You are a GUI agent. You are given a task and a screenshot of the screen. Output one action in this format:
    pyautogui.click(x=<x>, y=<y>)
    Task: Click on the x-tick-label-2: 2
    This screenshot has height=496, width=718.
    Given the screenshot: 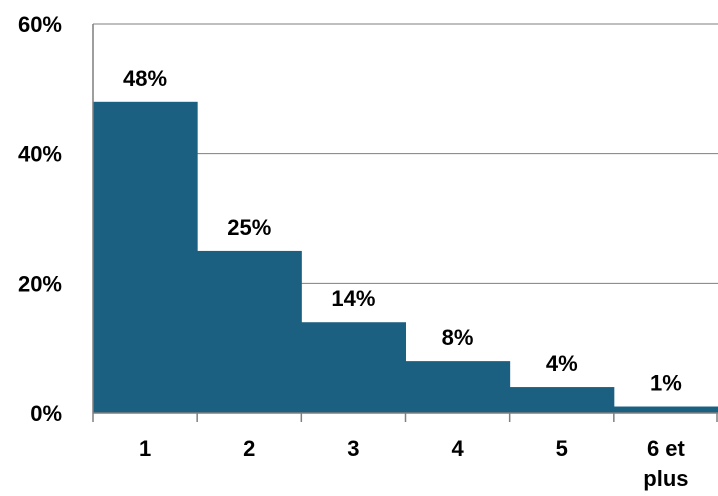 What is the action you would take?
    pyautogui.click(x=249, y=448)
    